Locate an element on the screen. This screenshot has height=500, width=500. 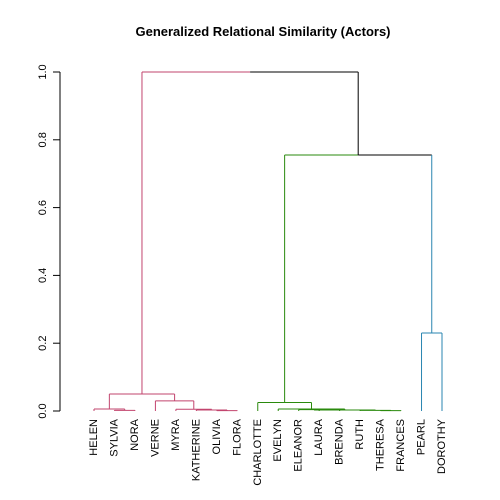
merge-m16 is located at coordinates (358, 278).